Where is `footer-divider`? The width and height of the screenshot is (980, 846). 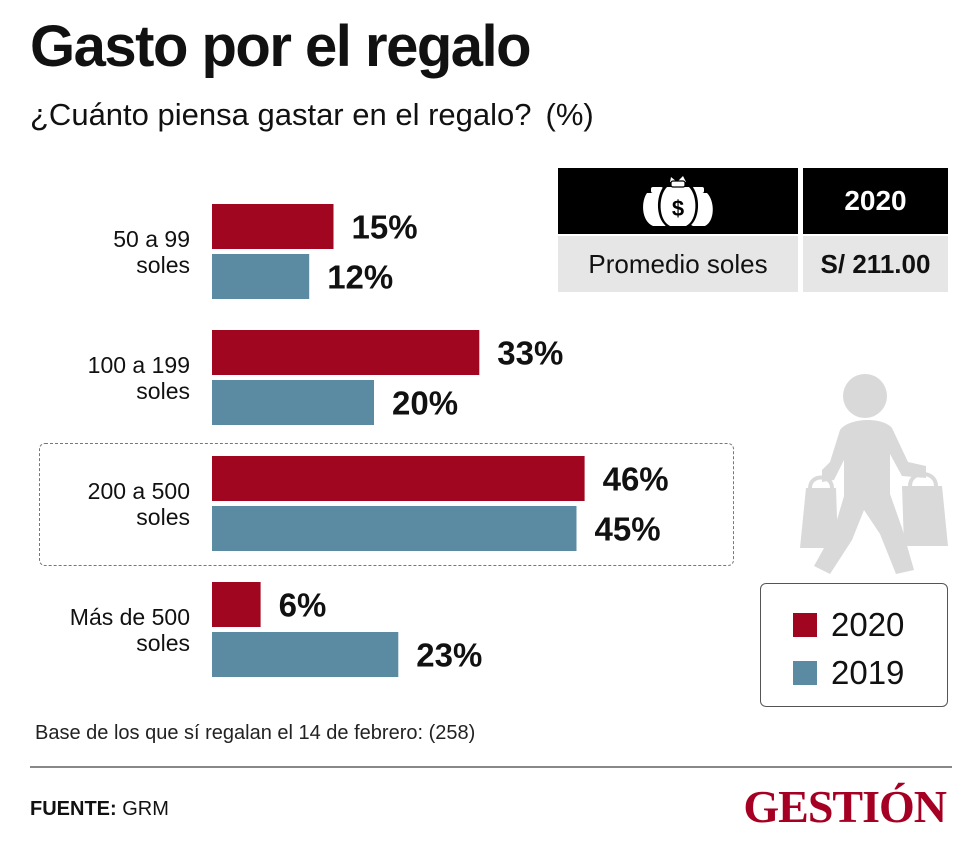 footer-divider is located at coordinates (491, 767).